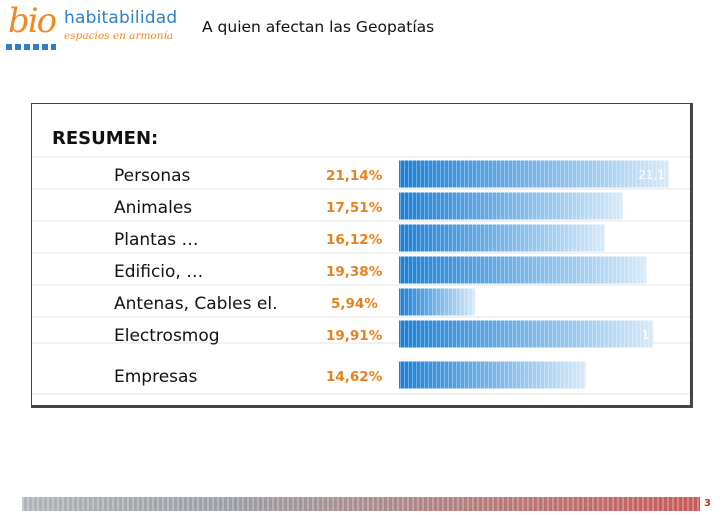 This screenshot has width=728, height=515. Describe the element at coordinates (318, 27) in the screenshot. I see `page-title: A quien afectan las Geopatías` at that location.